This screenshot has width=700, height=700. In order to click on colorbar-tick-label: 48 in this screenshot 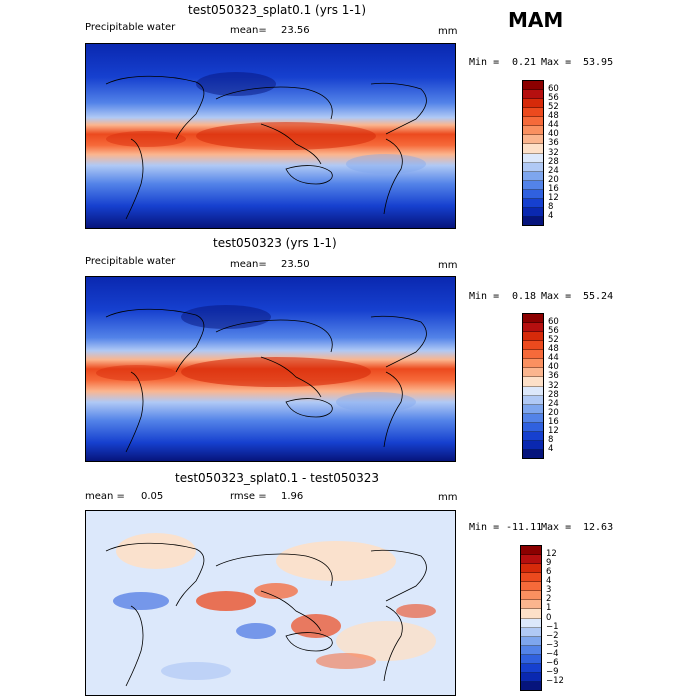, I will do `click(553, 116)`.